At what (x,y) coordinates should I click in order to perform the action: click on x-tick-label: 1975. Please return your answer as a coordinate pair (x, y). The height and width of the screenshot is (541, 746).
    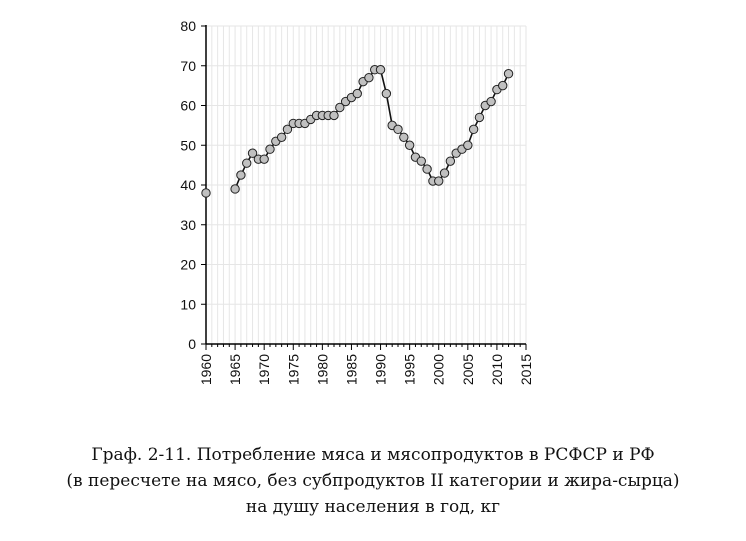
    Looking at the image, I should click on (293, 369).